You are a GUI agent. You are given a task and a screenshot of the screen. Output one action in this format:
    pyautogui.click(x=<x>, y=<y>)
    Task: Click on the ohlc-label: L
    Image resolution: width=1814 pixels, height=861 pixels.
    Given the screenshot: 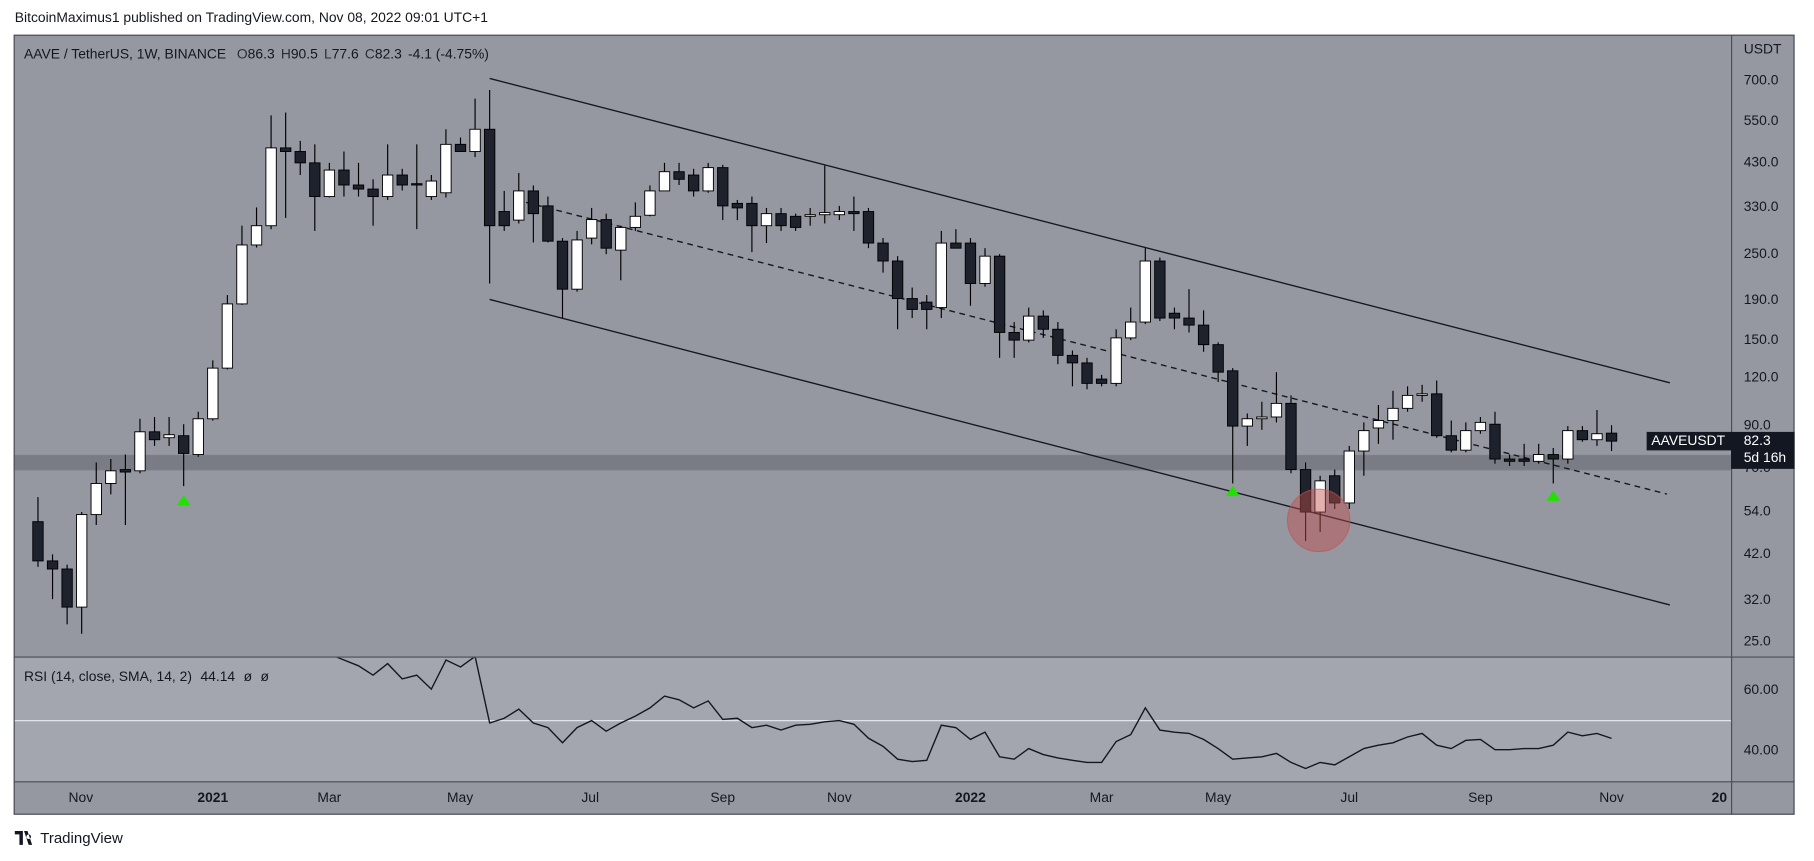 What is the action you would take?
    pyautogui.click(x=328, y=53)
    